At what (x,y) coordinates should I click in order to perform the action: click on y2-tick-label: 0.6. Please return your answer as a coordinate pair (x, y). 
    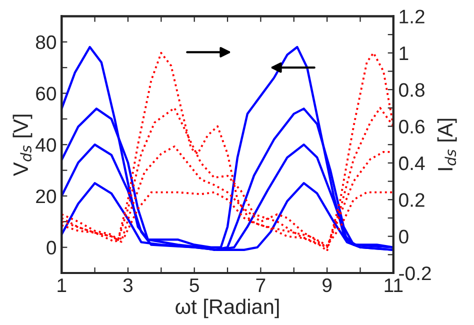
    Looking at the image, I should click on (411, 127).